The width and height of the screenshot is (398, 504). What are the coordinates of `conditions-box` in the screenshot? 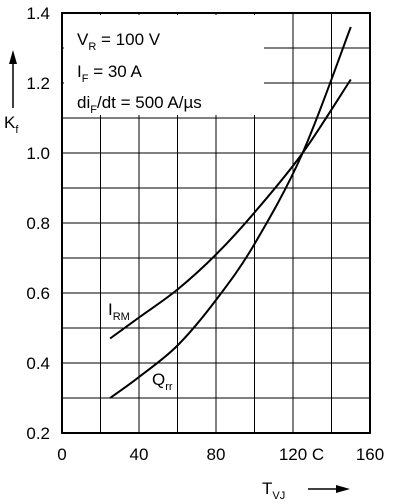 It's located at (164, 65).